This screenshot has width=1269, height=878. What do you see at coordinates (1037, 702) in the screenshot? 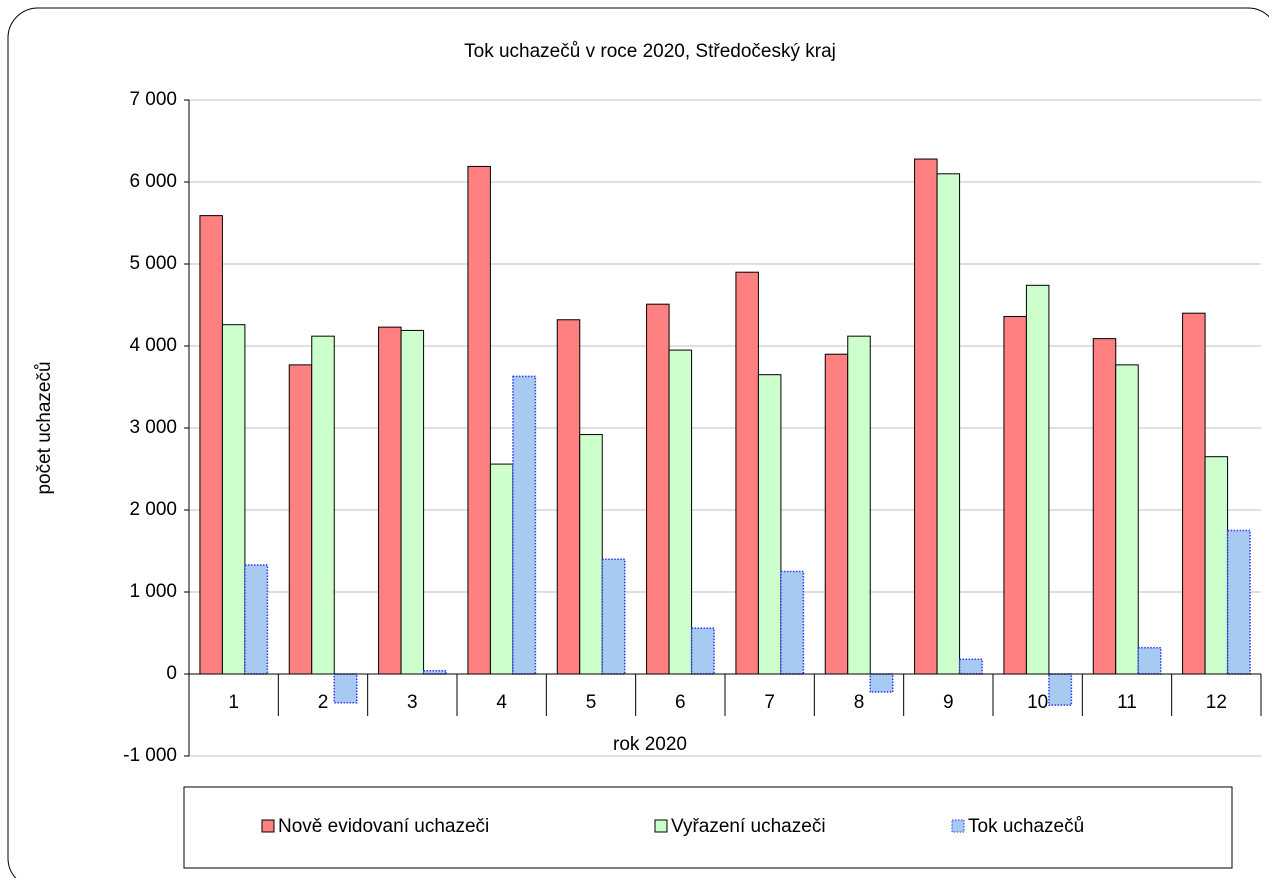
I see `x-tick-label: 10` at bounding box center [1037, 702].